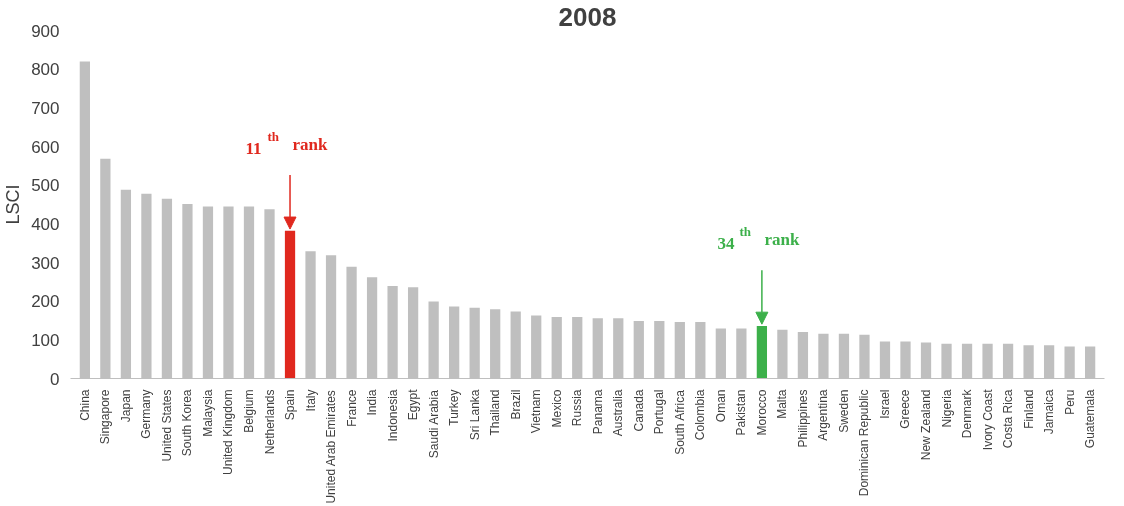  I want to click on x-tick-label: United States, so click(166, 425).